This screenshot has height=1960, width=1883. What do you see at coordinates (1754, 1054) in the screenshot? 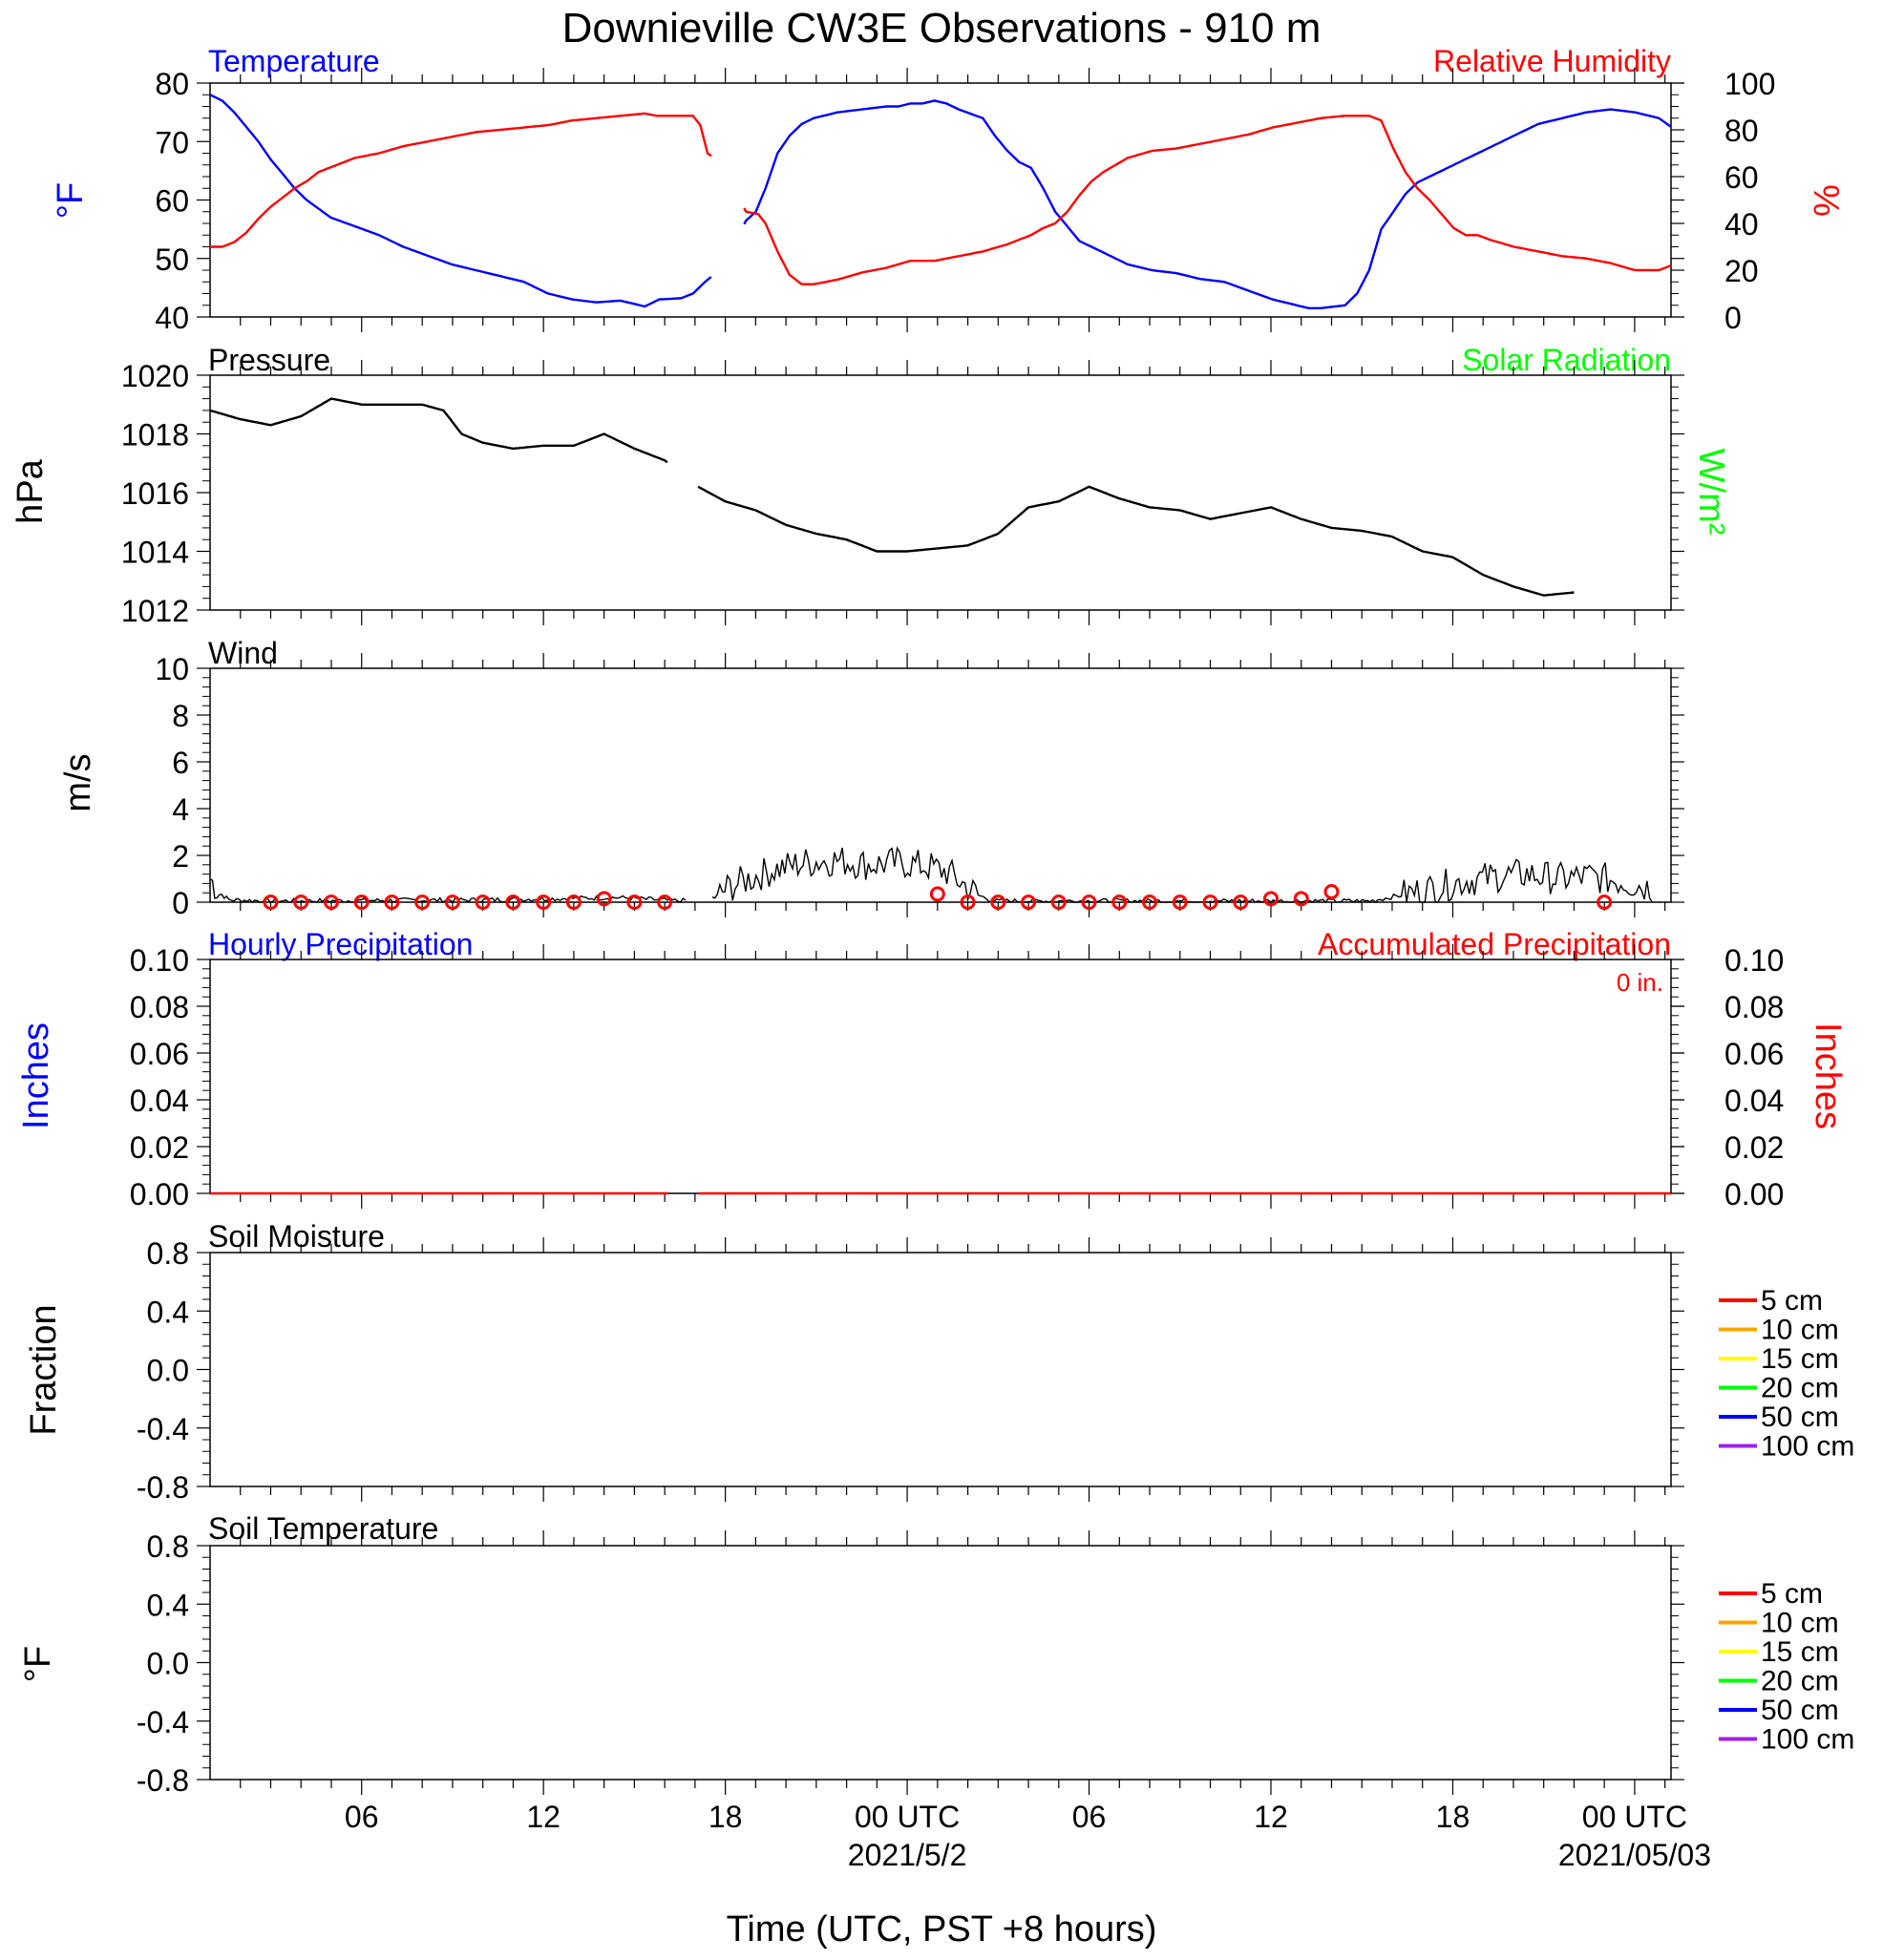
I see `precip-y-right-tick-label: 0.06` at bounding box center [1754, 1054].